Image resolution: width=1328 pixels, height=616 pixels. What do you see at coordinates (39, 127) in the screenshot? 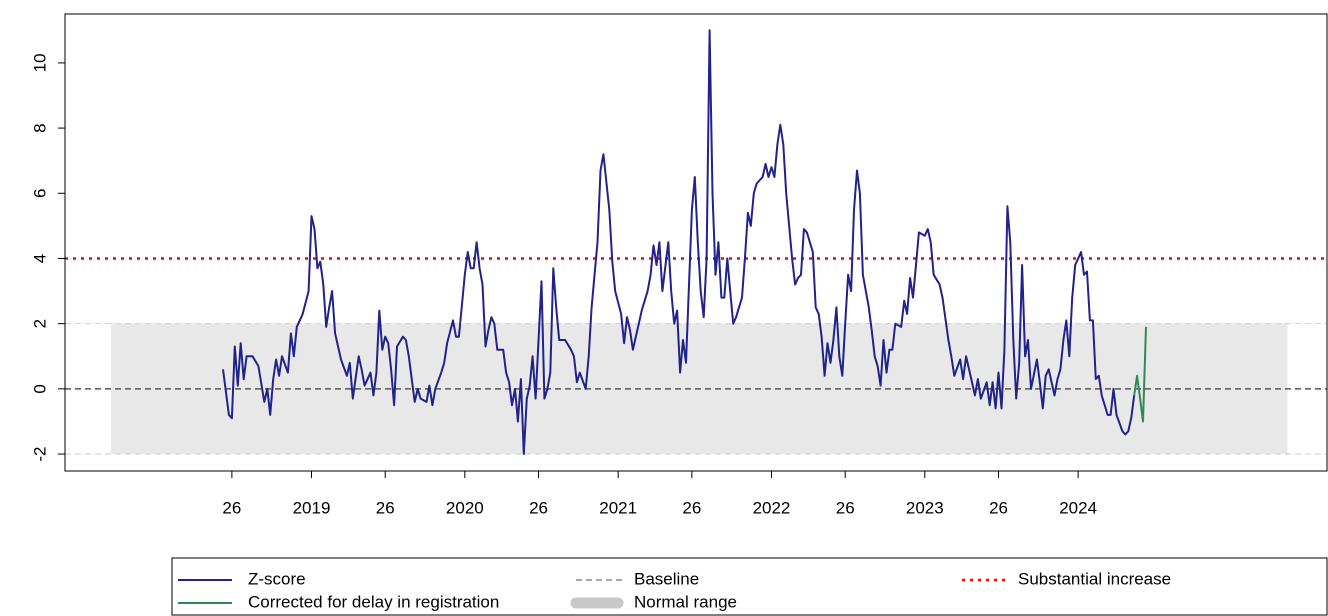
I see `y-tick-label: 8` at bounding box center [39, 127].